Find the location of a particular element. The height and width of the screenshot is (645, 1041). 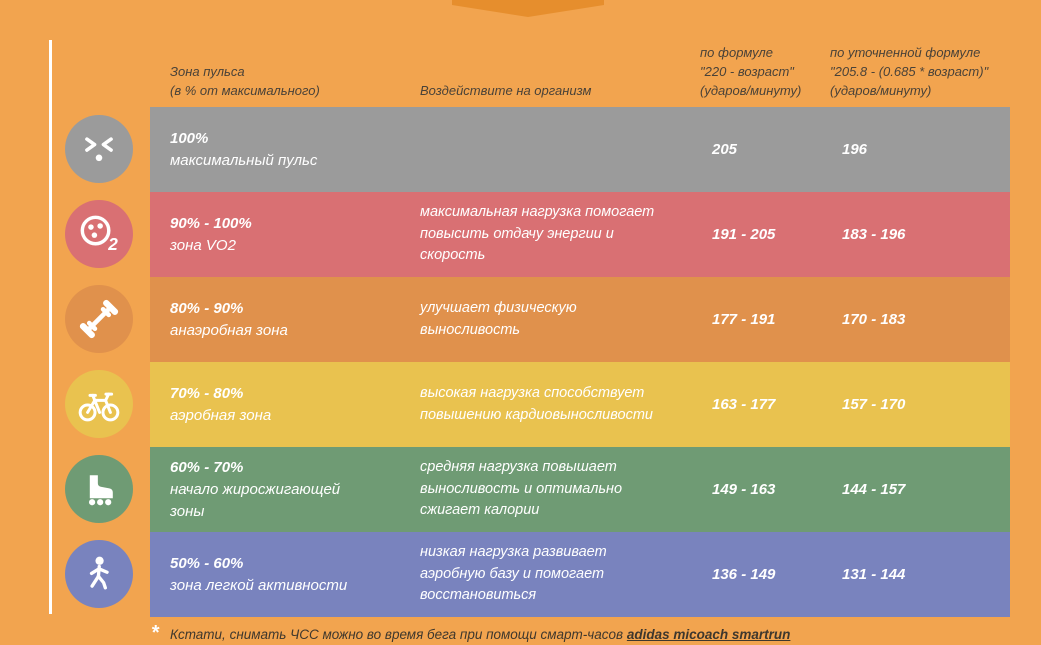

bicycle-icon is located at coordinates (99, 404).